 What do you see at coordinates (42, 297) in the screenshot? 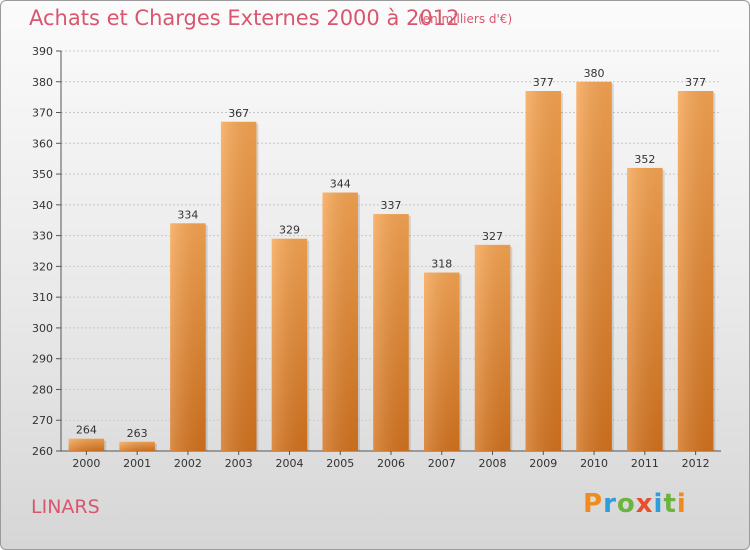
I see `y-tick-label: 310` at bounding box center [42, 297].